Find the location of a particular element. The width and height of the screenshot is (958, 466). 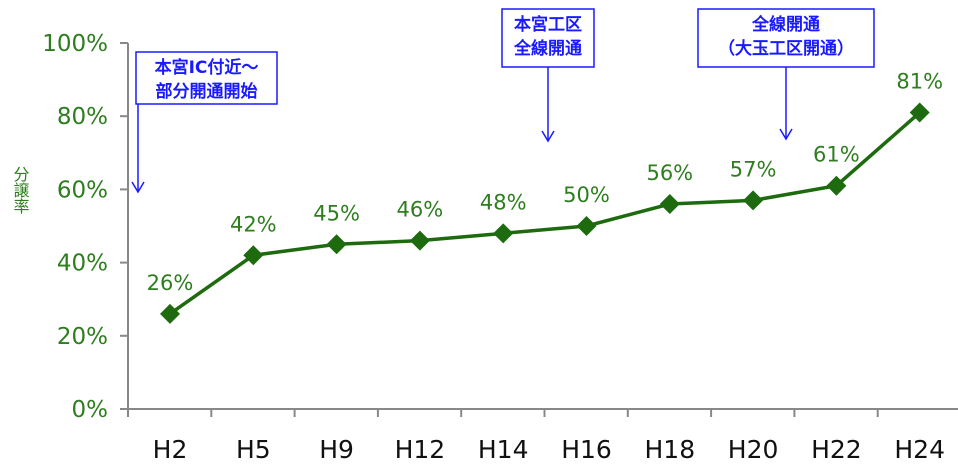

annotation-text: （大玉工区開通） is located at coordinates (786, 48).